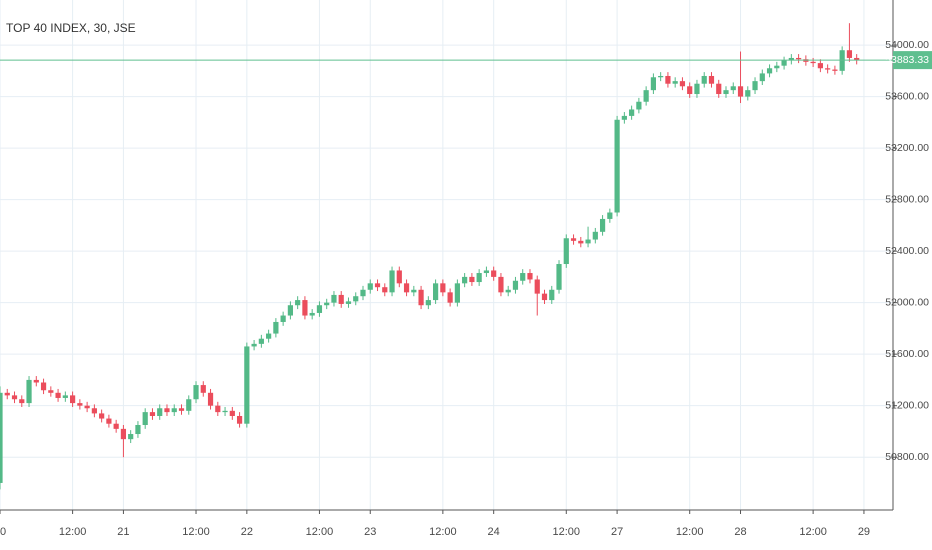 This screenshot has height=550, width=932. Describe the element at coordinates (907, 45) in the screenshot. I see `y-tick-label: 54000.00` at that location.